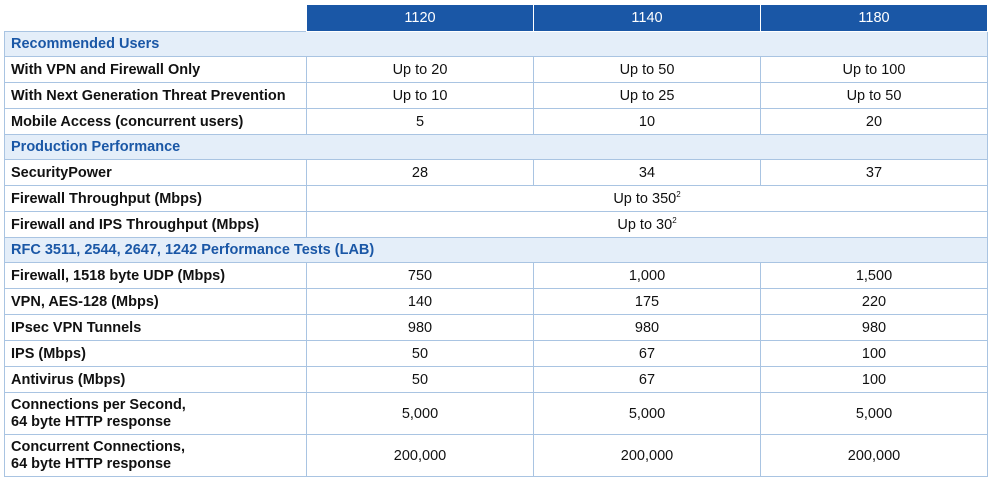 The height and width of the screenshot is (489, 991). I want to click on table-row: Mobile Access (concurrent users) 5 10 20, so click(496, 121).